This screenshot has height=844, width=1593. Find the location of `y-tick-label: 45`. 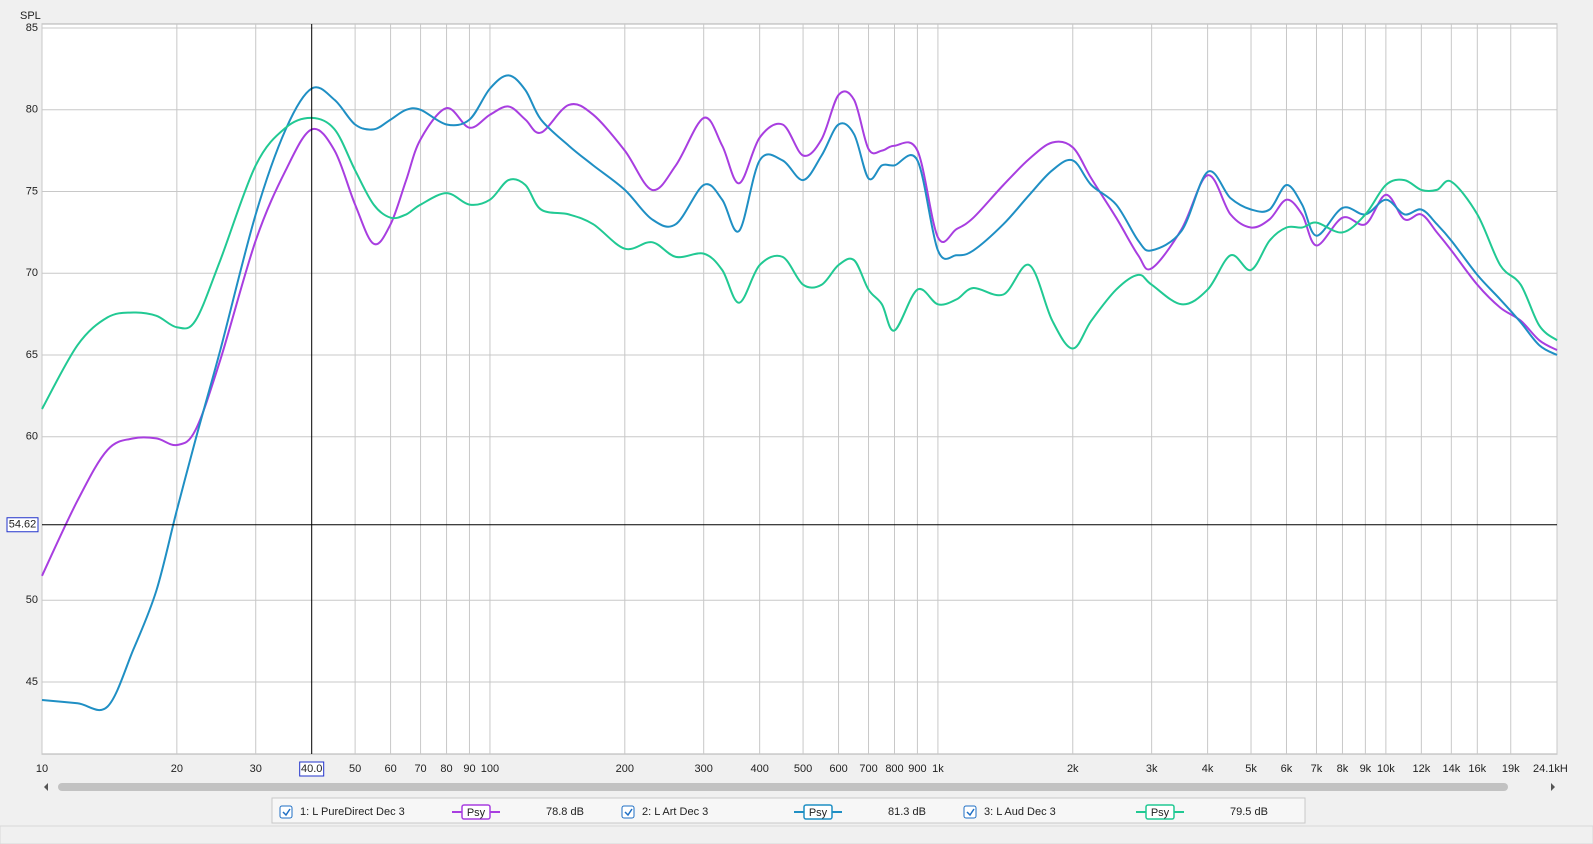

y-tick-label: 45 is located at coordinates (32, 682).